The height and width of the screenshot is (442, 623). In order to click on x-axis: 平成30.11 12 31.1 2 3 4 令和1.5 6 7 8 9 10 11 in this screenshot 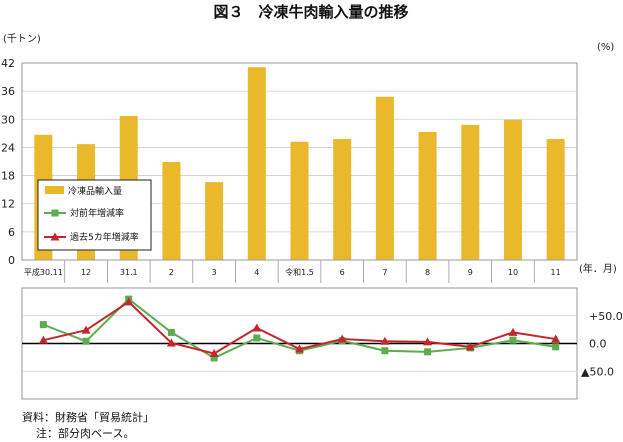, I will do `click(292, 271)`.